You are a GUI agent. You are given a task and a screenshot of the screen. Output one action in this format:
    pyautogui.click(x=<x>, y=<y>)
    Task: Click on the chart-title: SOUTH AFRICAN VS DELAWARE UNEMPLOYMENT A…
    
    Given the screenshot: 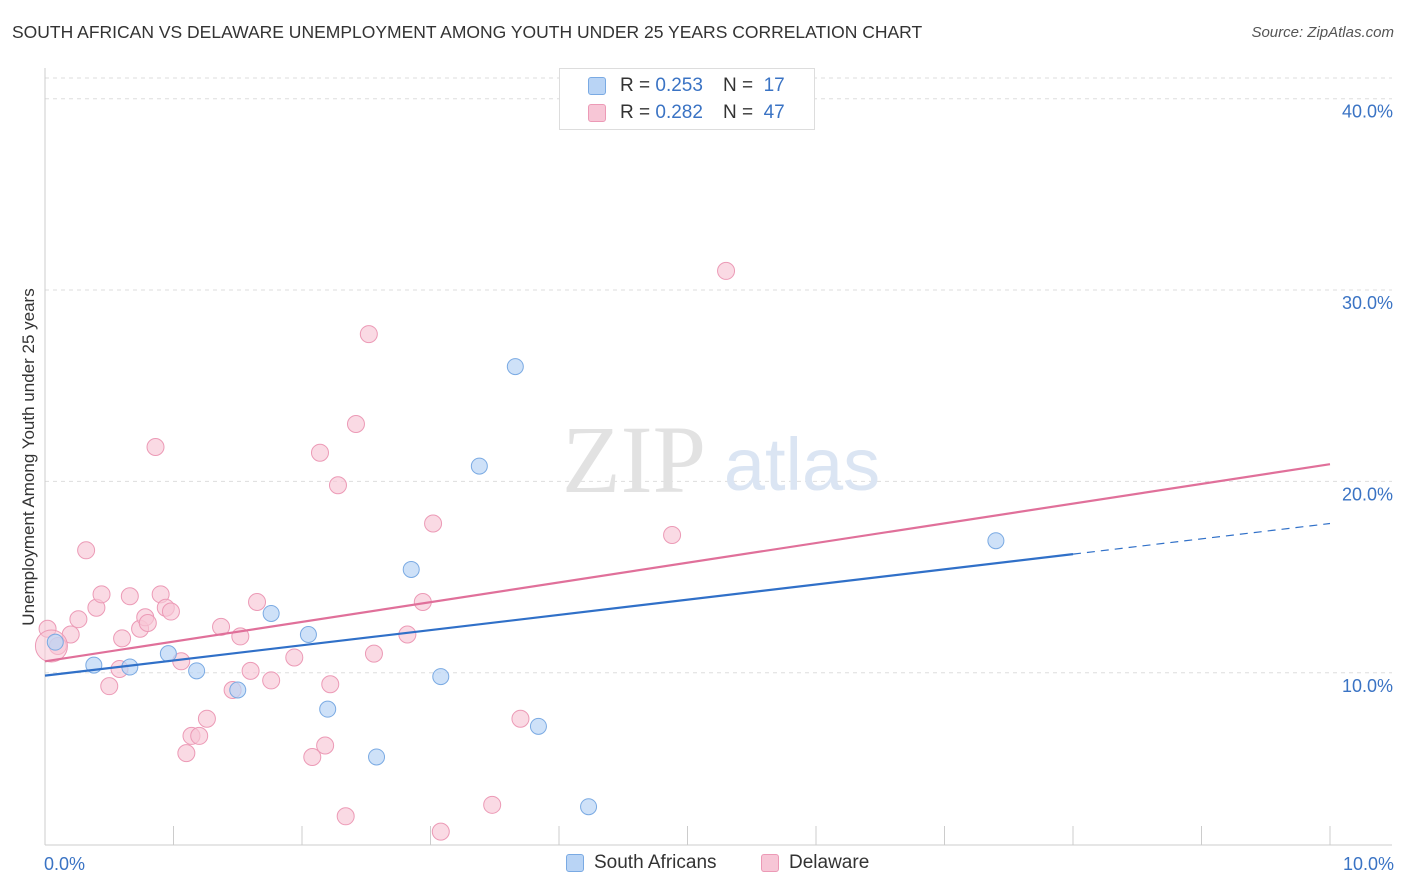 What is the action you would take?
    pyautogui.click(x=467, y=32)
    